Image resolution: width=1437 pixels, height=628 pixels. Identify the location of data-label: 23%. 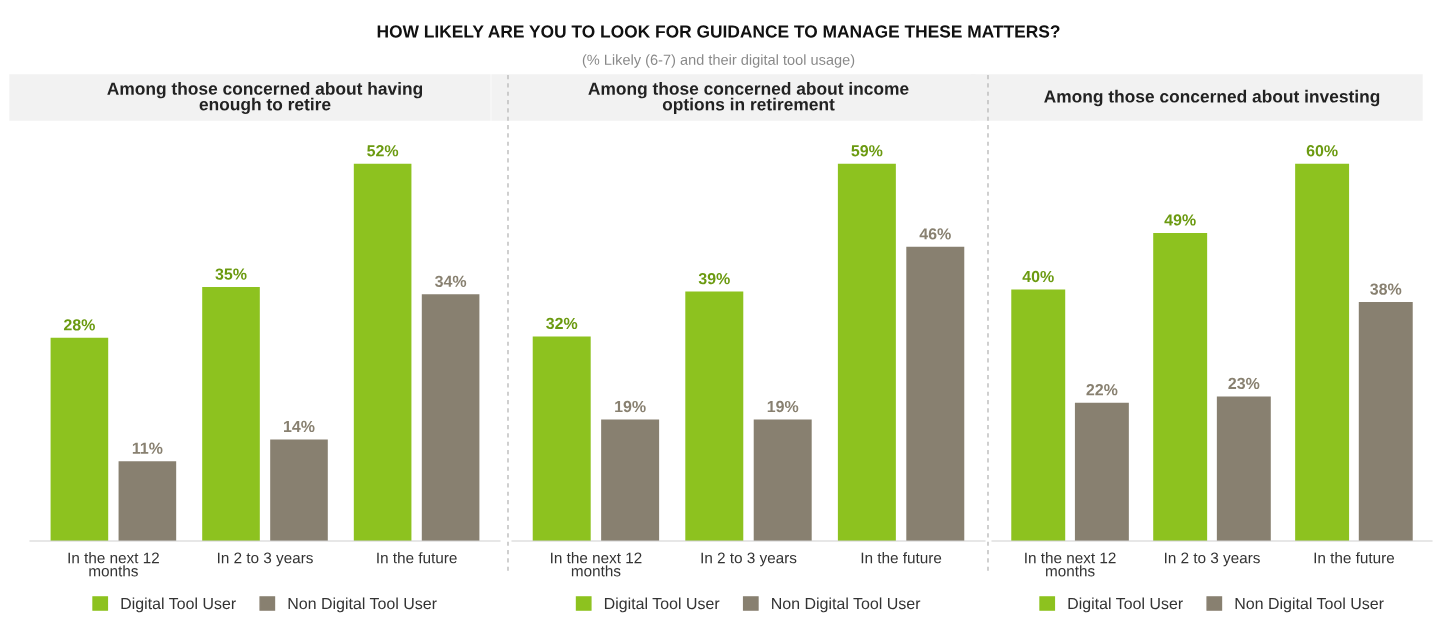
(1244, 383).